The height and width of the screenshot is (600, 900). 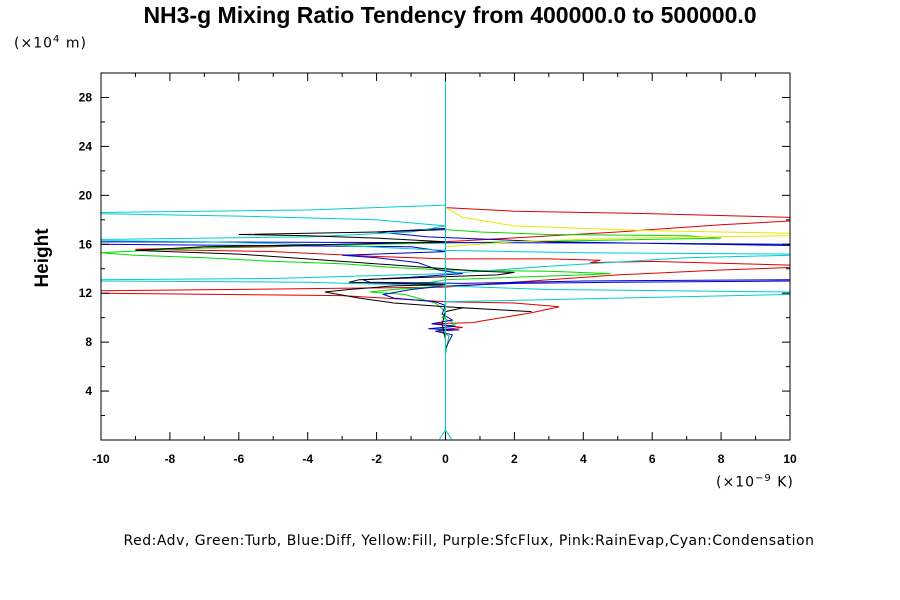 What do you see at coordinates (101, 459) in the screenshot?
I see `x-tick-label: -10` at bounding box center [101, 459].